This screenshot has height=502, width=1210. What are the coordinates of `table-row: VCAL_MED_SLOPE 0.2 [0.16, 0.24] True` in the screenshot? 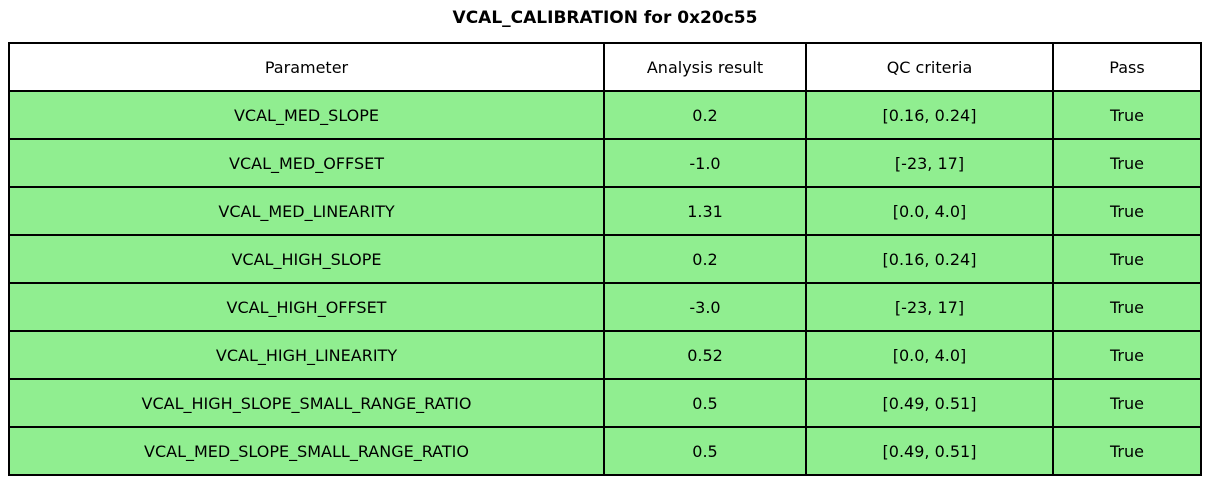 It's located at (605, 115).